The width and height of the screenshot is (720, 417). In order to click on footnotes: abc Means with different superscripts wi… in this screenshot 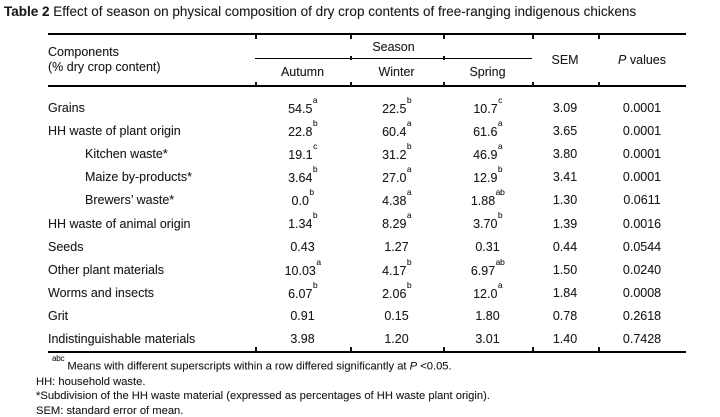, I will do `click(263, 385)`.